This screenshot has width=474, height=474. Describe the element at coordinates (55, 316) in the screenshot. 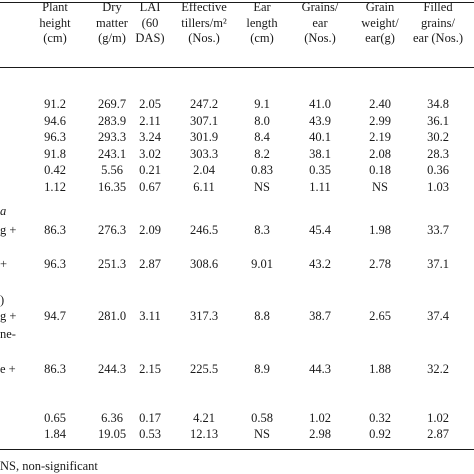

I see `table-cell: 94.7` at that location.